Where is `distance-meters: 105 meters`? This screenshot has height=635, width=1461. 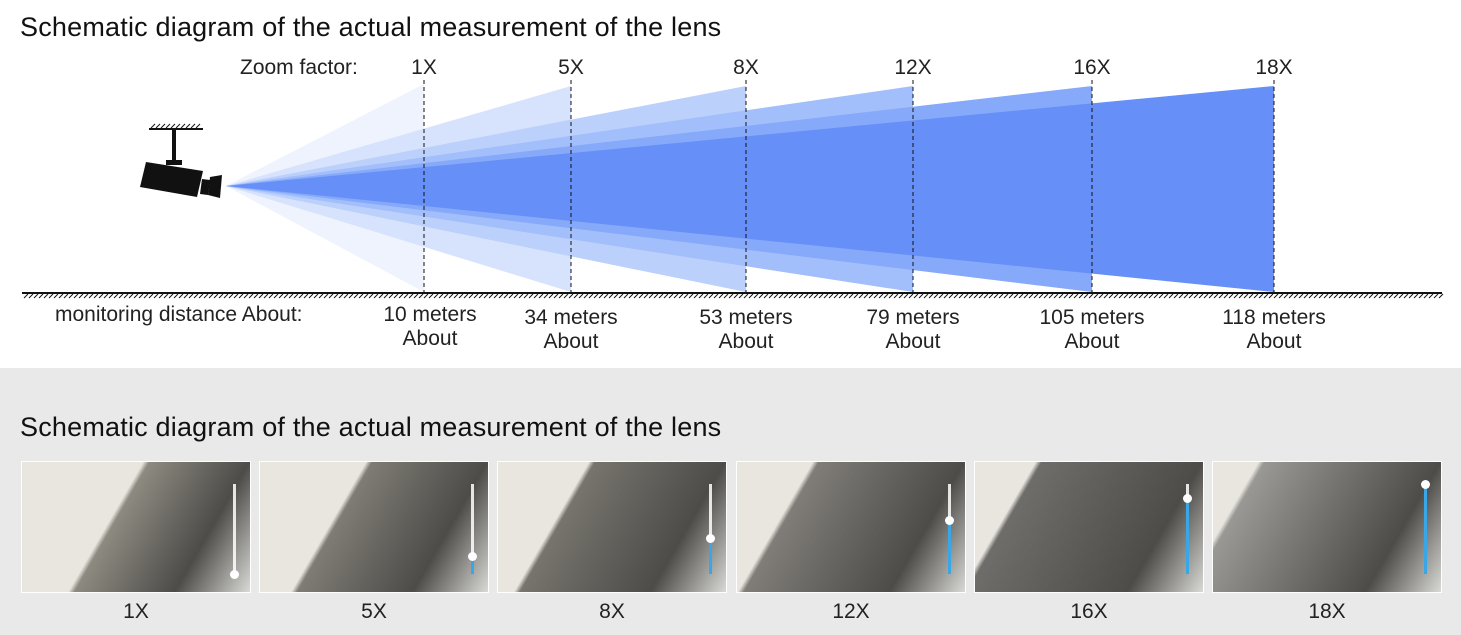
distance-meters: 105 meters is located at coordinates (1092, 317).